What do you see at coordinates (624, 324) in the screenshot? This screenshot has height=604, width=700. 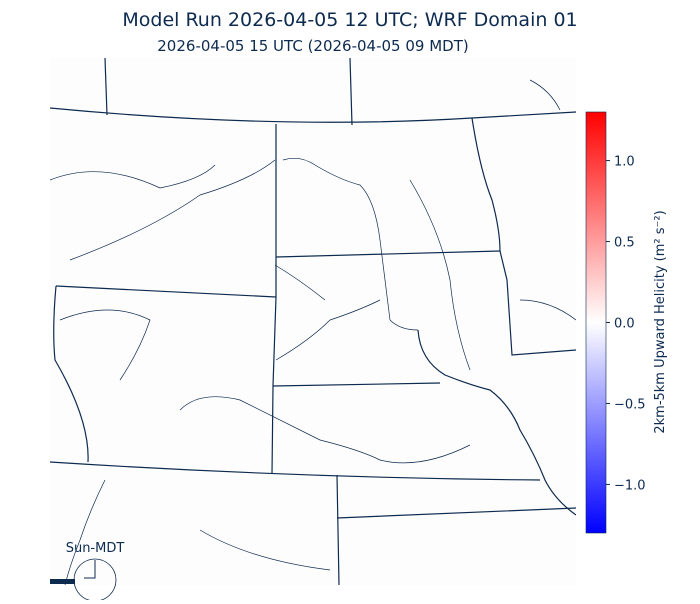 I see `colorbar-tick-label: 0.0` at bounding box center [624, 324].